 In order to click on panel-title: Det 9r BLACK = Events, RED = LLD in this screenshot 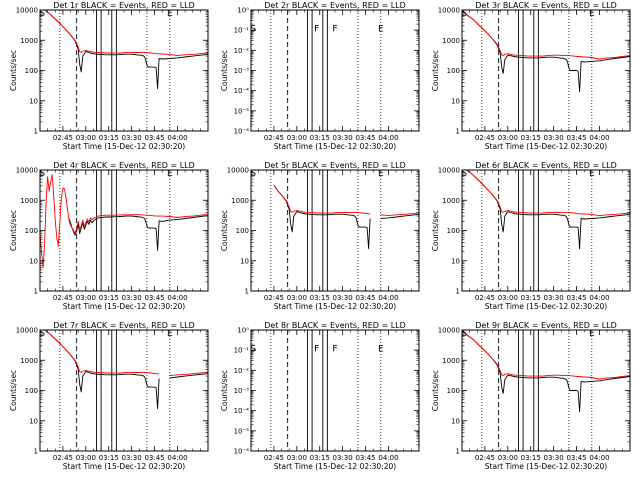, I will do `click(546, 325)`.